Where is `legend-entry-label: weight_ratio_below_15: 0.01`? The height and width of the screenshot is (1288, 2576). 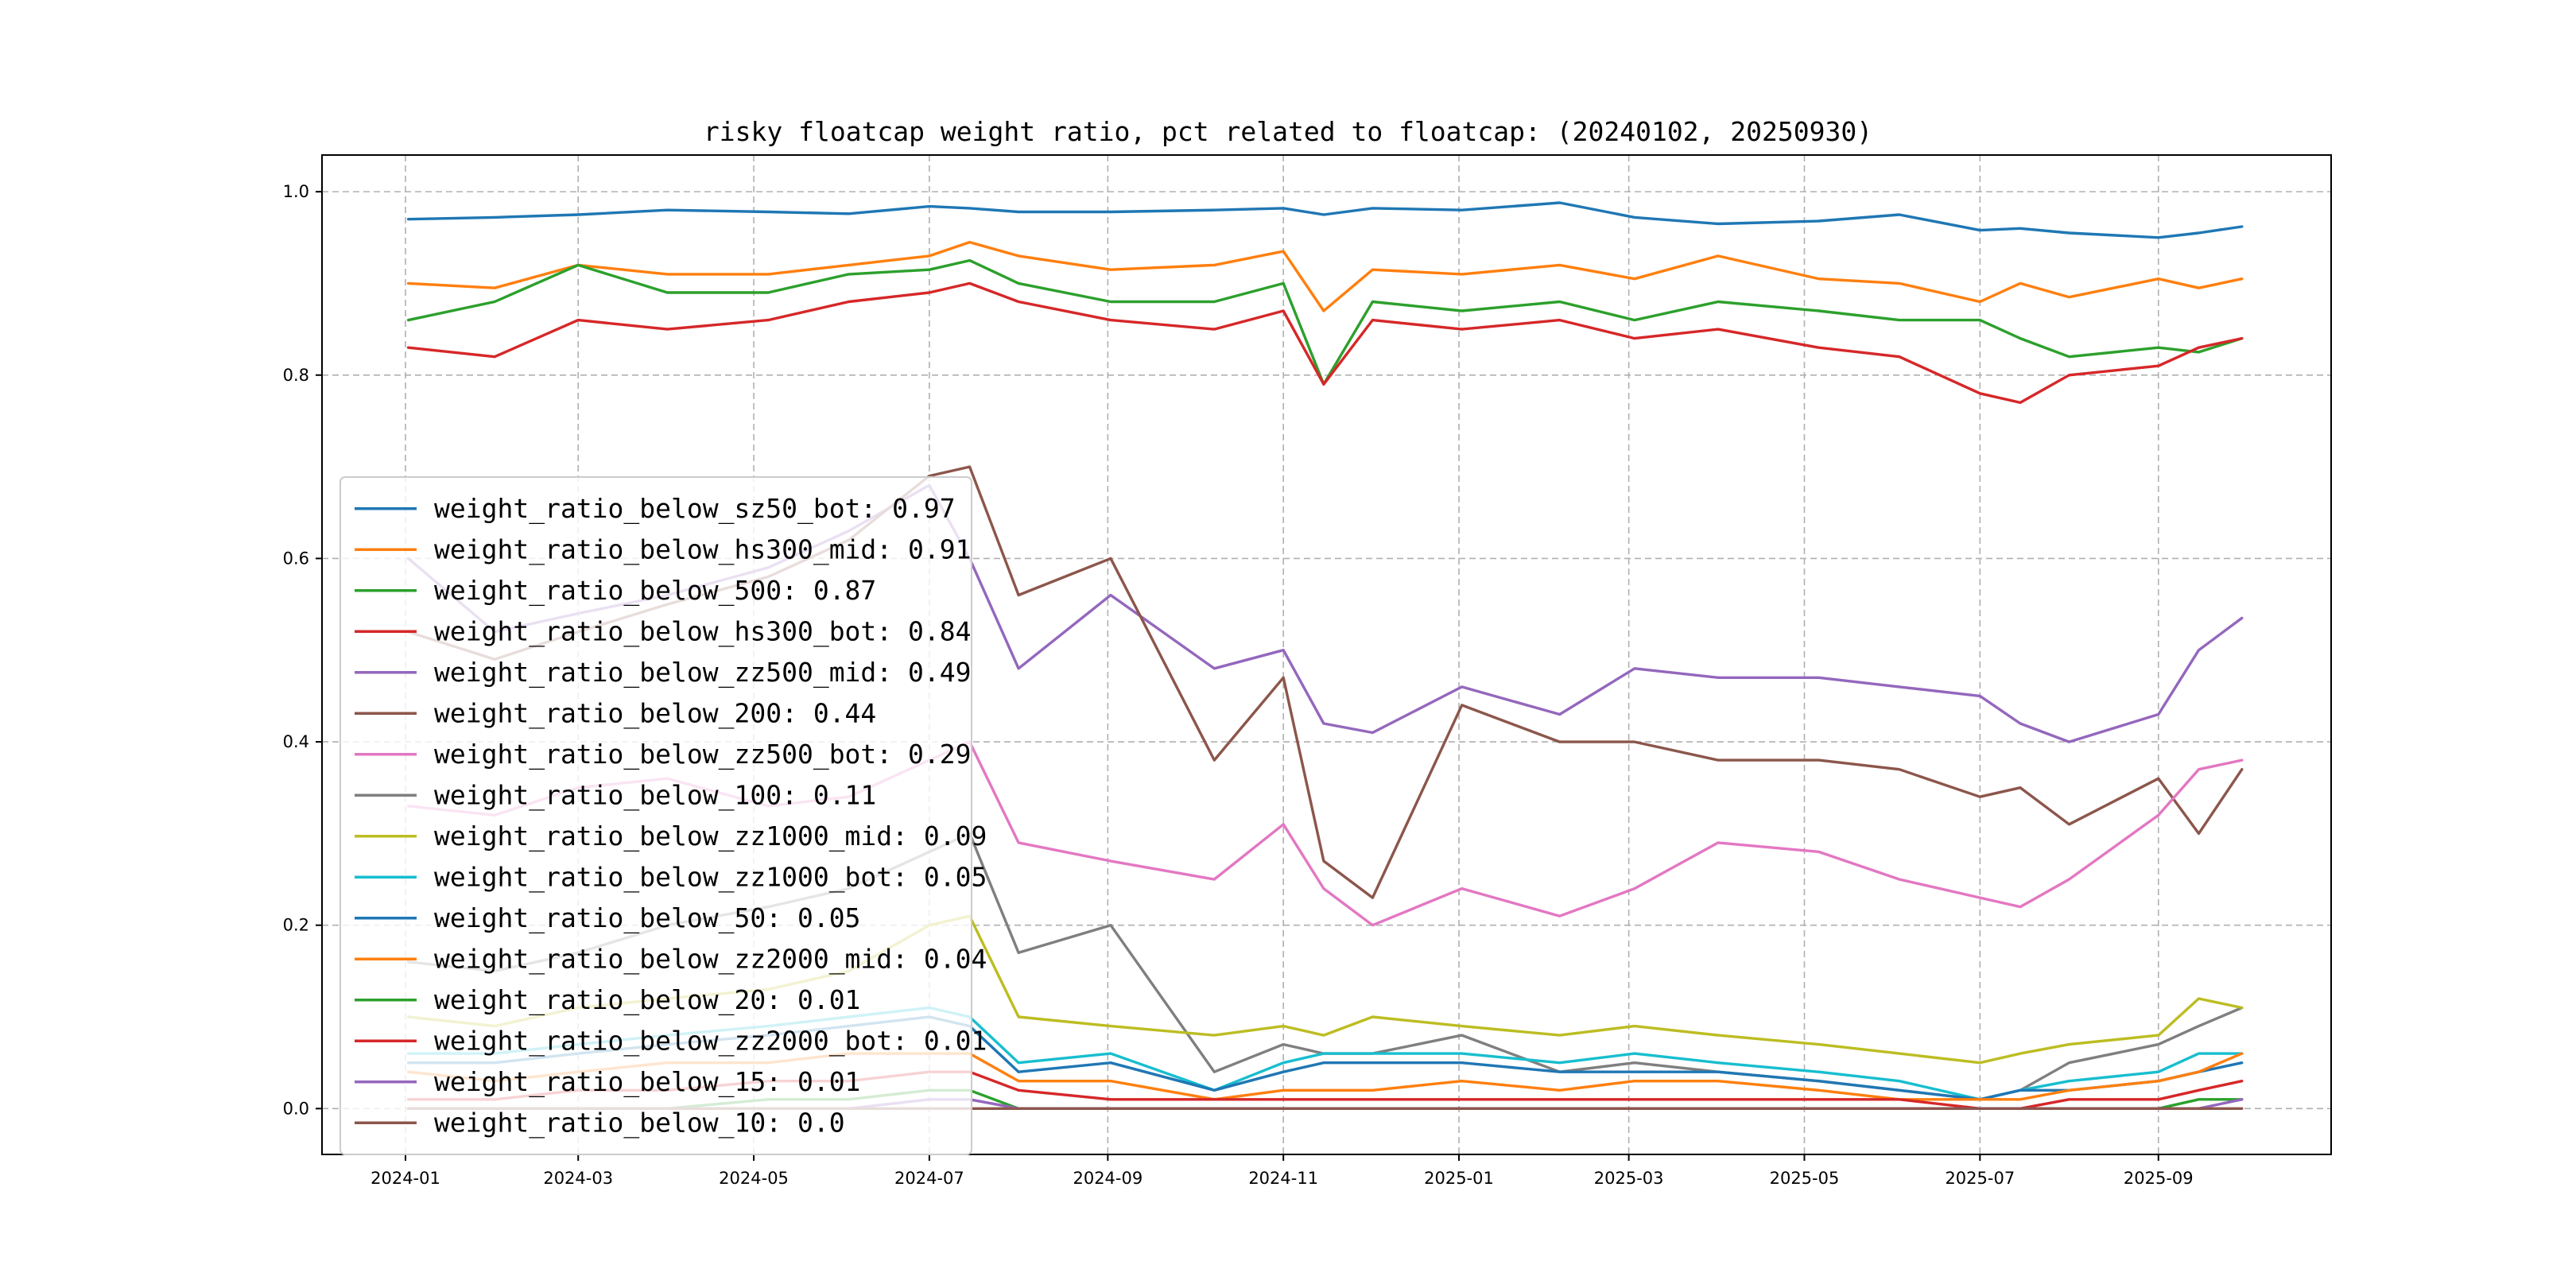
legend-entry-label: weight_ratio_below_15: 0.01 is located at coordinates (647, 1082).